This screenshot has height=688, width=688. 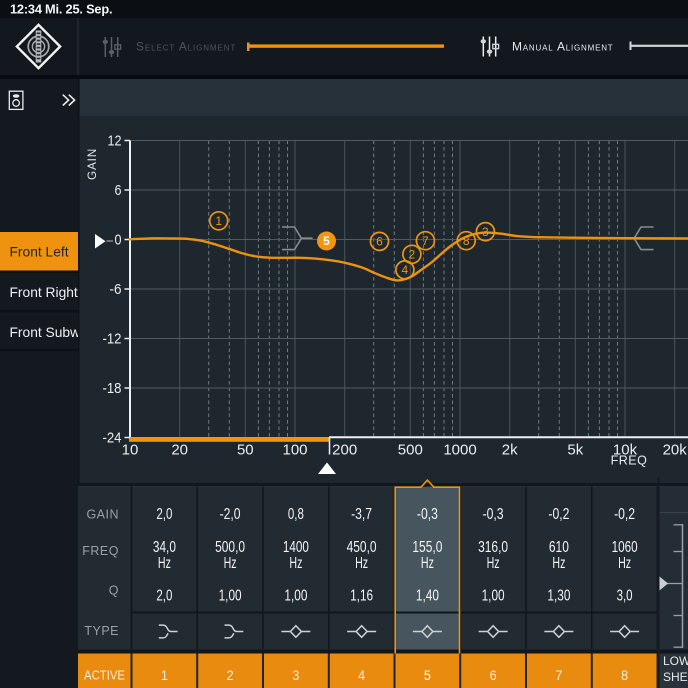 What do you see at coordinates (562, 47) in the screenshot?
I see `svg-text: Manual Alignment` at bounding box center [562, 47].